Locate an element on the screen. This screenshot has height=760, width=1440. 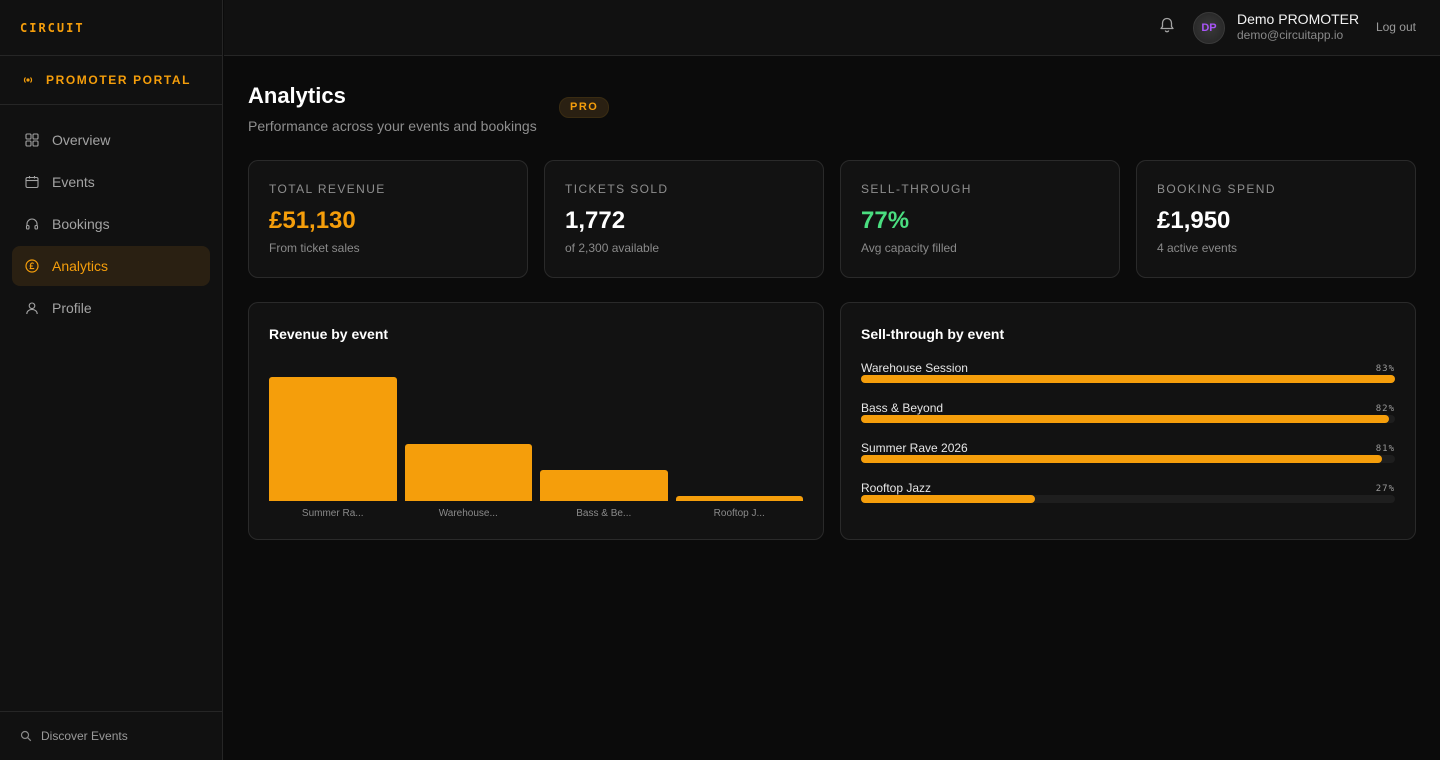
sidebar-item-label: Profile is located at coordinates (72, 308).